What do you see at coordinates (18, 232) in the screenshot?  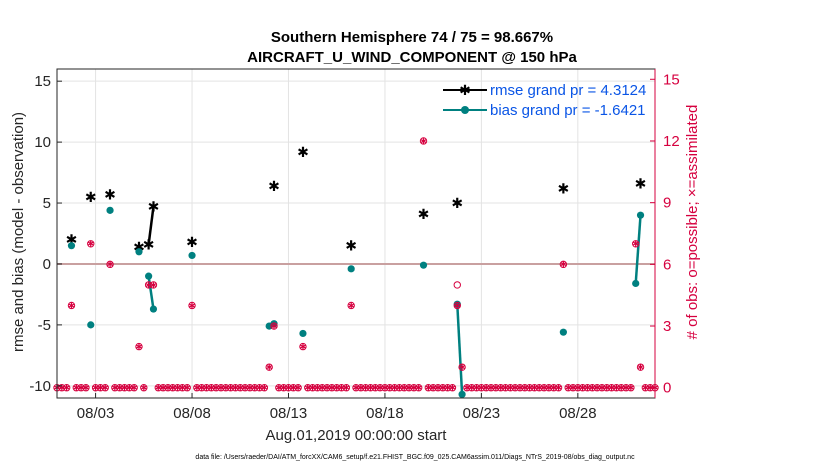 I see `y-axis-label: rmse and bias (model - observation)` at bounding box center [18, 232].